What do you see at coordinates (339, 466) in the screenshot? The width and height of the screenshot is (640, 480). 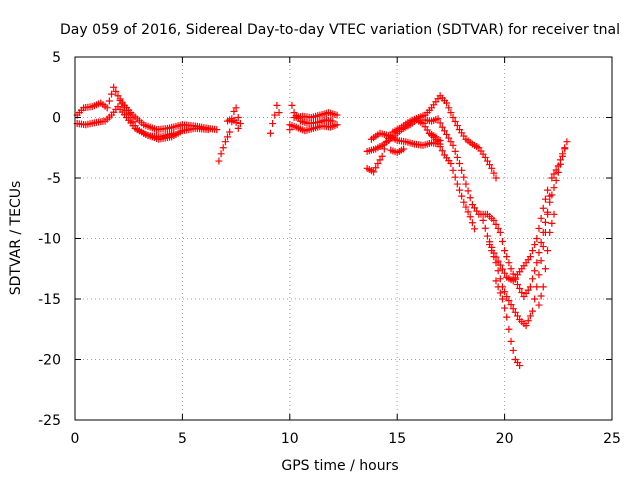 I see `x-axis-label: GPS time / hours` at bounding box center [339, 466].